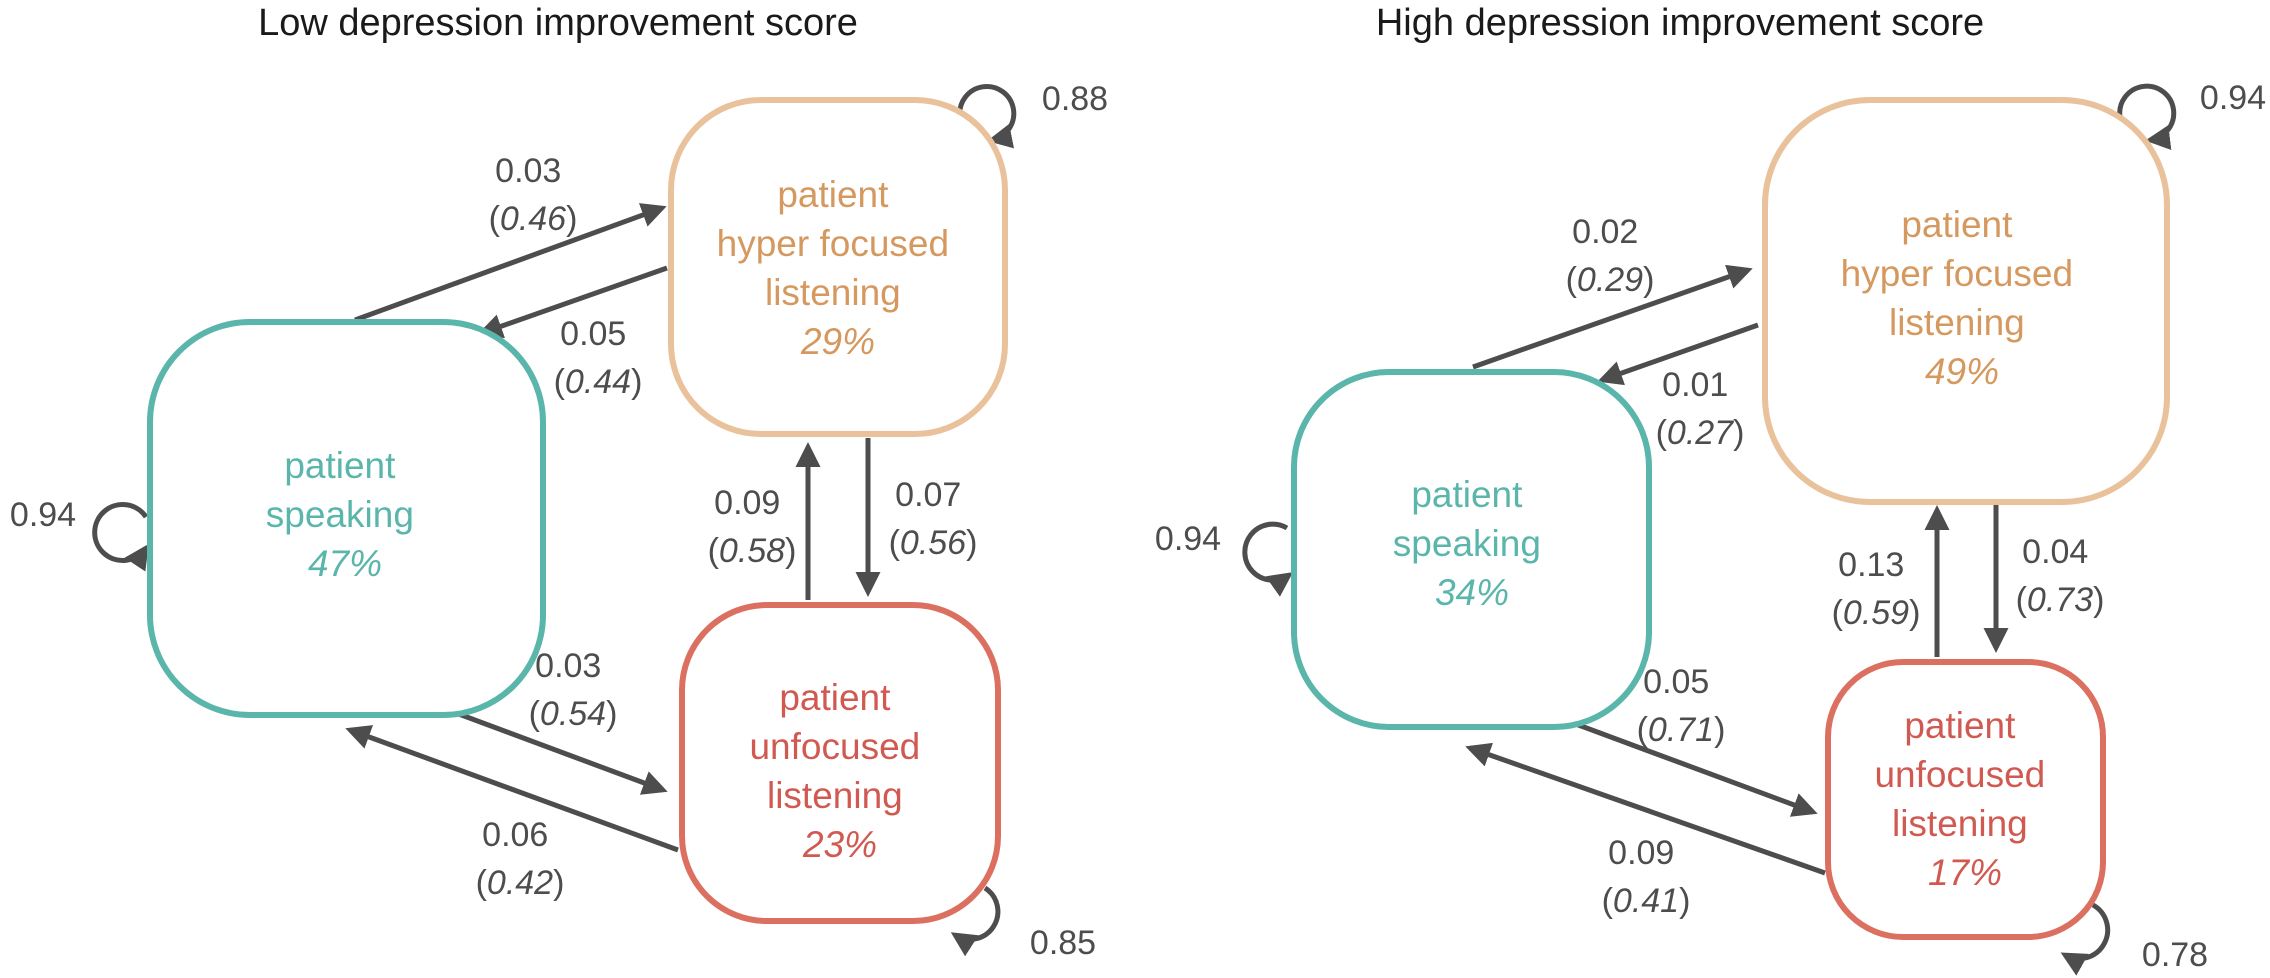 This screenshot has width=2270, height=978. Describe the element at coordinates (558, 23) in the screenshot. I see `panel-title: Low depression improvement score` at that location.